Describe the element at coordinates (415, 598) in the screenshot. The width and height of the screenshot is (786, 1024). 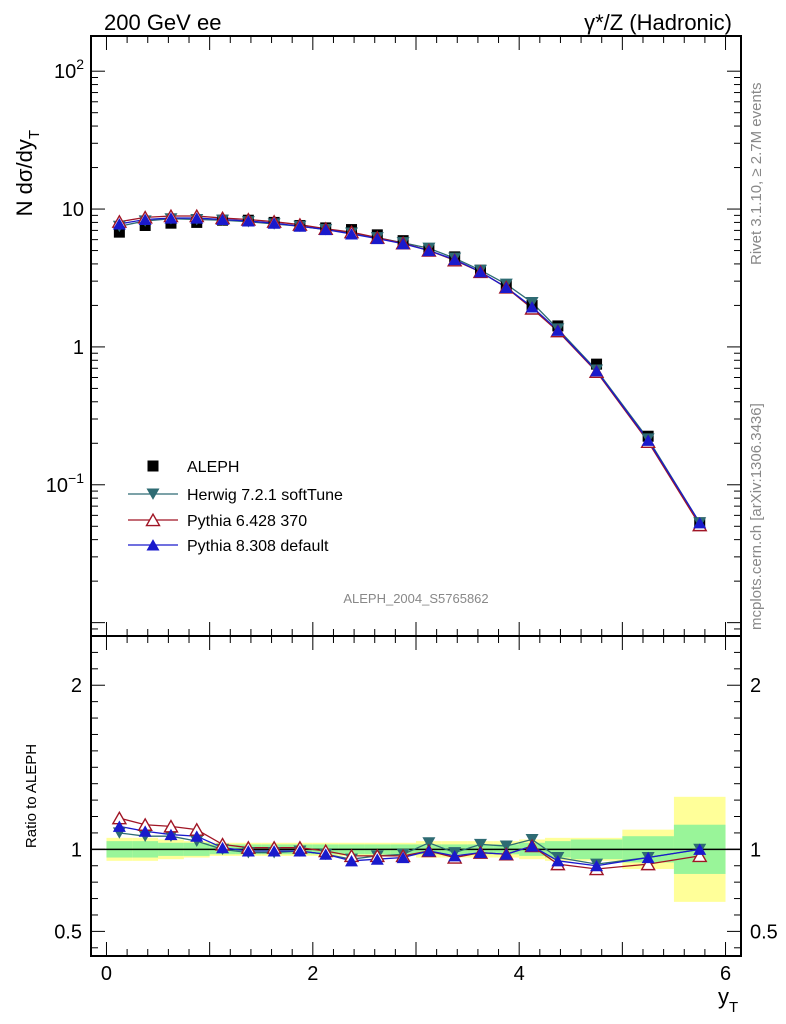
I see `analysis-id: ALEPH_2004_S5765862` at that location.